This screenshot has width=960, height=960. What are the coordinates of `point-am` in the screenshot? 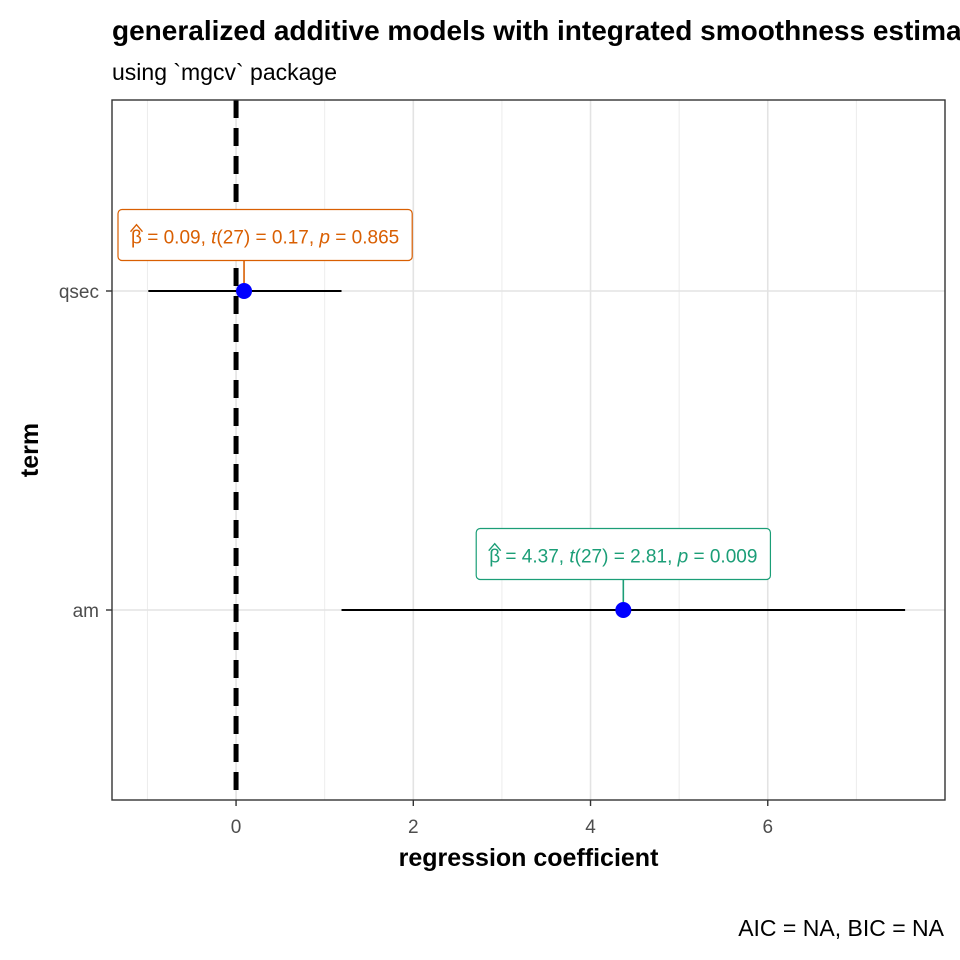 It's located at (623, 610).